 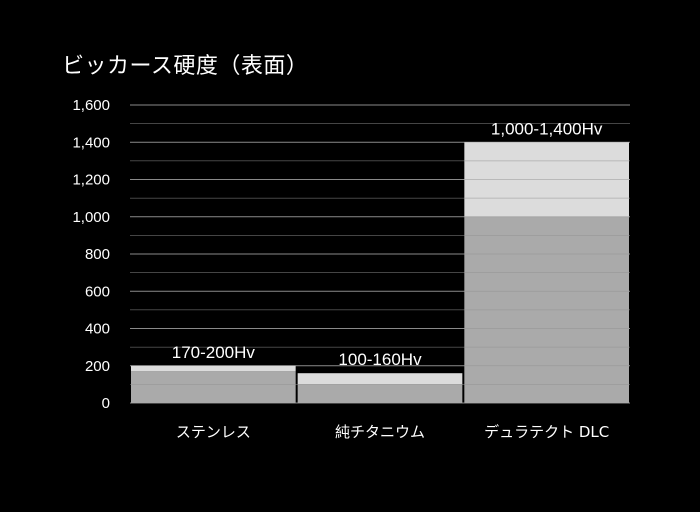 What do you see at coordinates (380, 359) in the screenshot?
I see `data-label: 100-160Hv` at bounding box center [380, 359].